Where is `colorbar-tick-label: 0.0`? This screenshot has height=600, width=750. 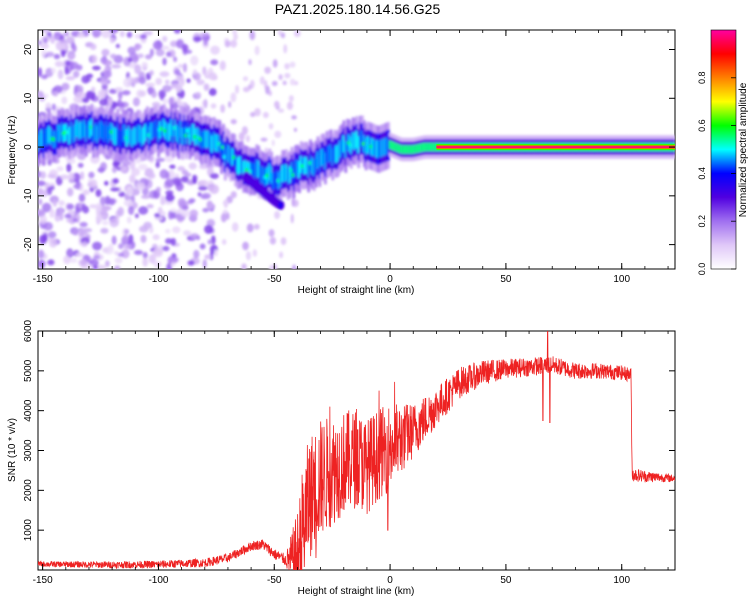 colorbar-tick-label: 0.0 is located at coordinates (702, 269).